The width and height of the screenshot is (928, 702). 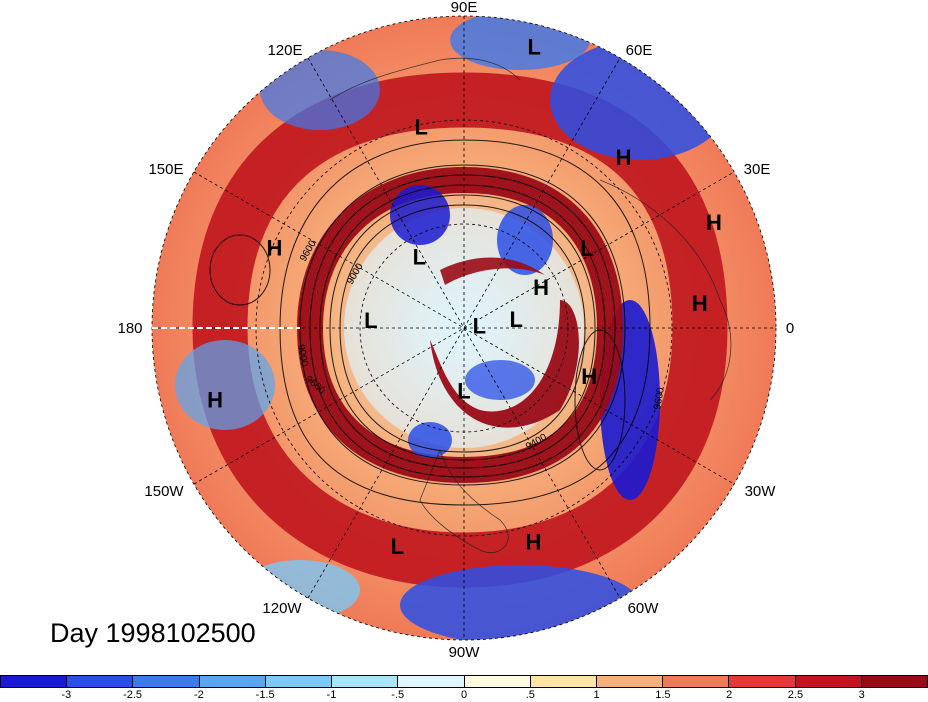 I want to click on colorbar-tick: -2.5, so click(x=133, y=695).